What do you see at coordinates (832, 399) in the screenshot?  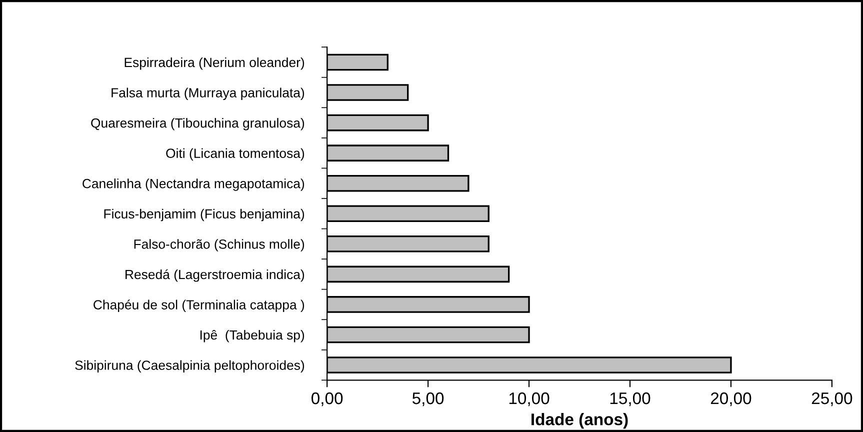 I see `x-tick-label: 25,00` at bounding box center [832, 399].